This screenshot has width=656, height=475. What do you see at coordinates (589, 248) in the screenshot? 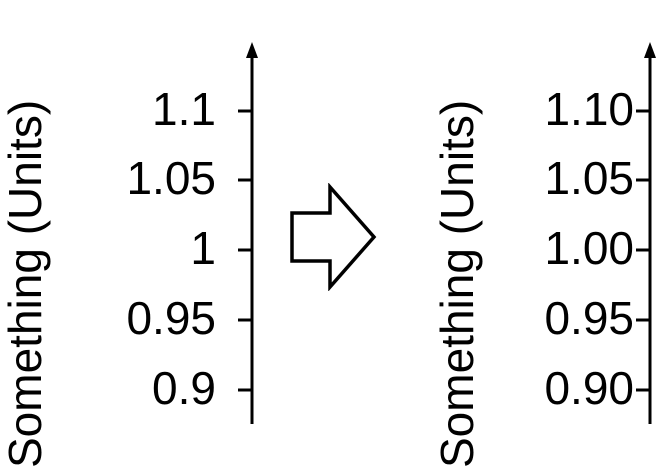
I see `tick-label: 1.00` at bounding box center [589, 248].